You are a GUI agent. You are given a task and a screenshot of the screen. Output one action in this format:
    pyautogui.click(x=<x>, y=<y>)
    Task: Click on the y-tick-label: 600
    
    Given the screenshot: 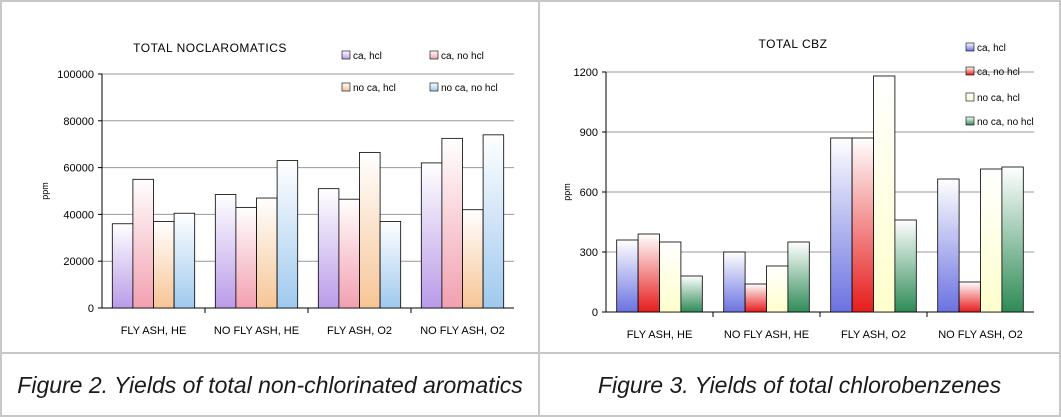 What is the action you would take?
    pyautogui.click(x=589, y=193)
    